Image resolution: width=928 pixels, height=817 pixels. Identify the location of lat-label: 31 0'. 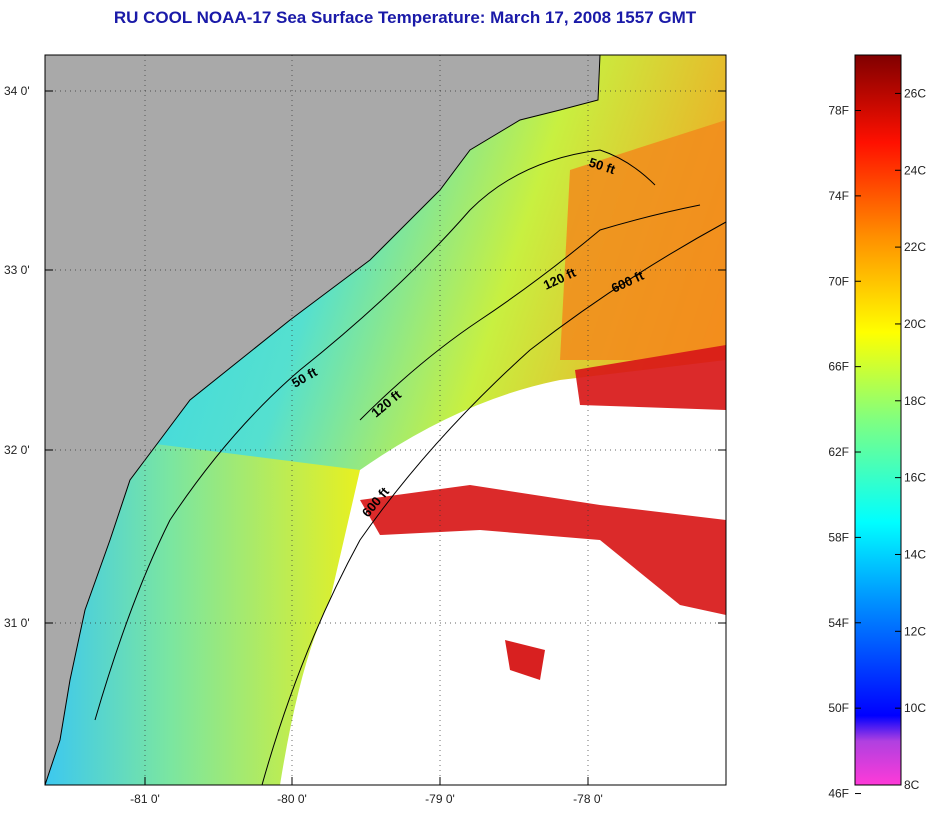
(17, 623).